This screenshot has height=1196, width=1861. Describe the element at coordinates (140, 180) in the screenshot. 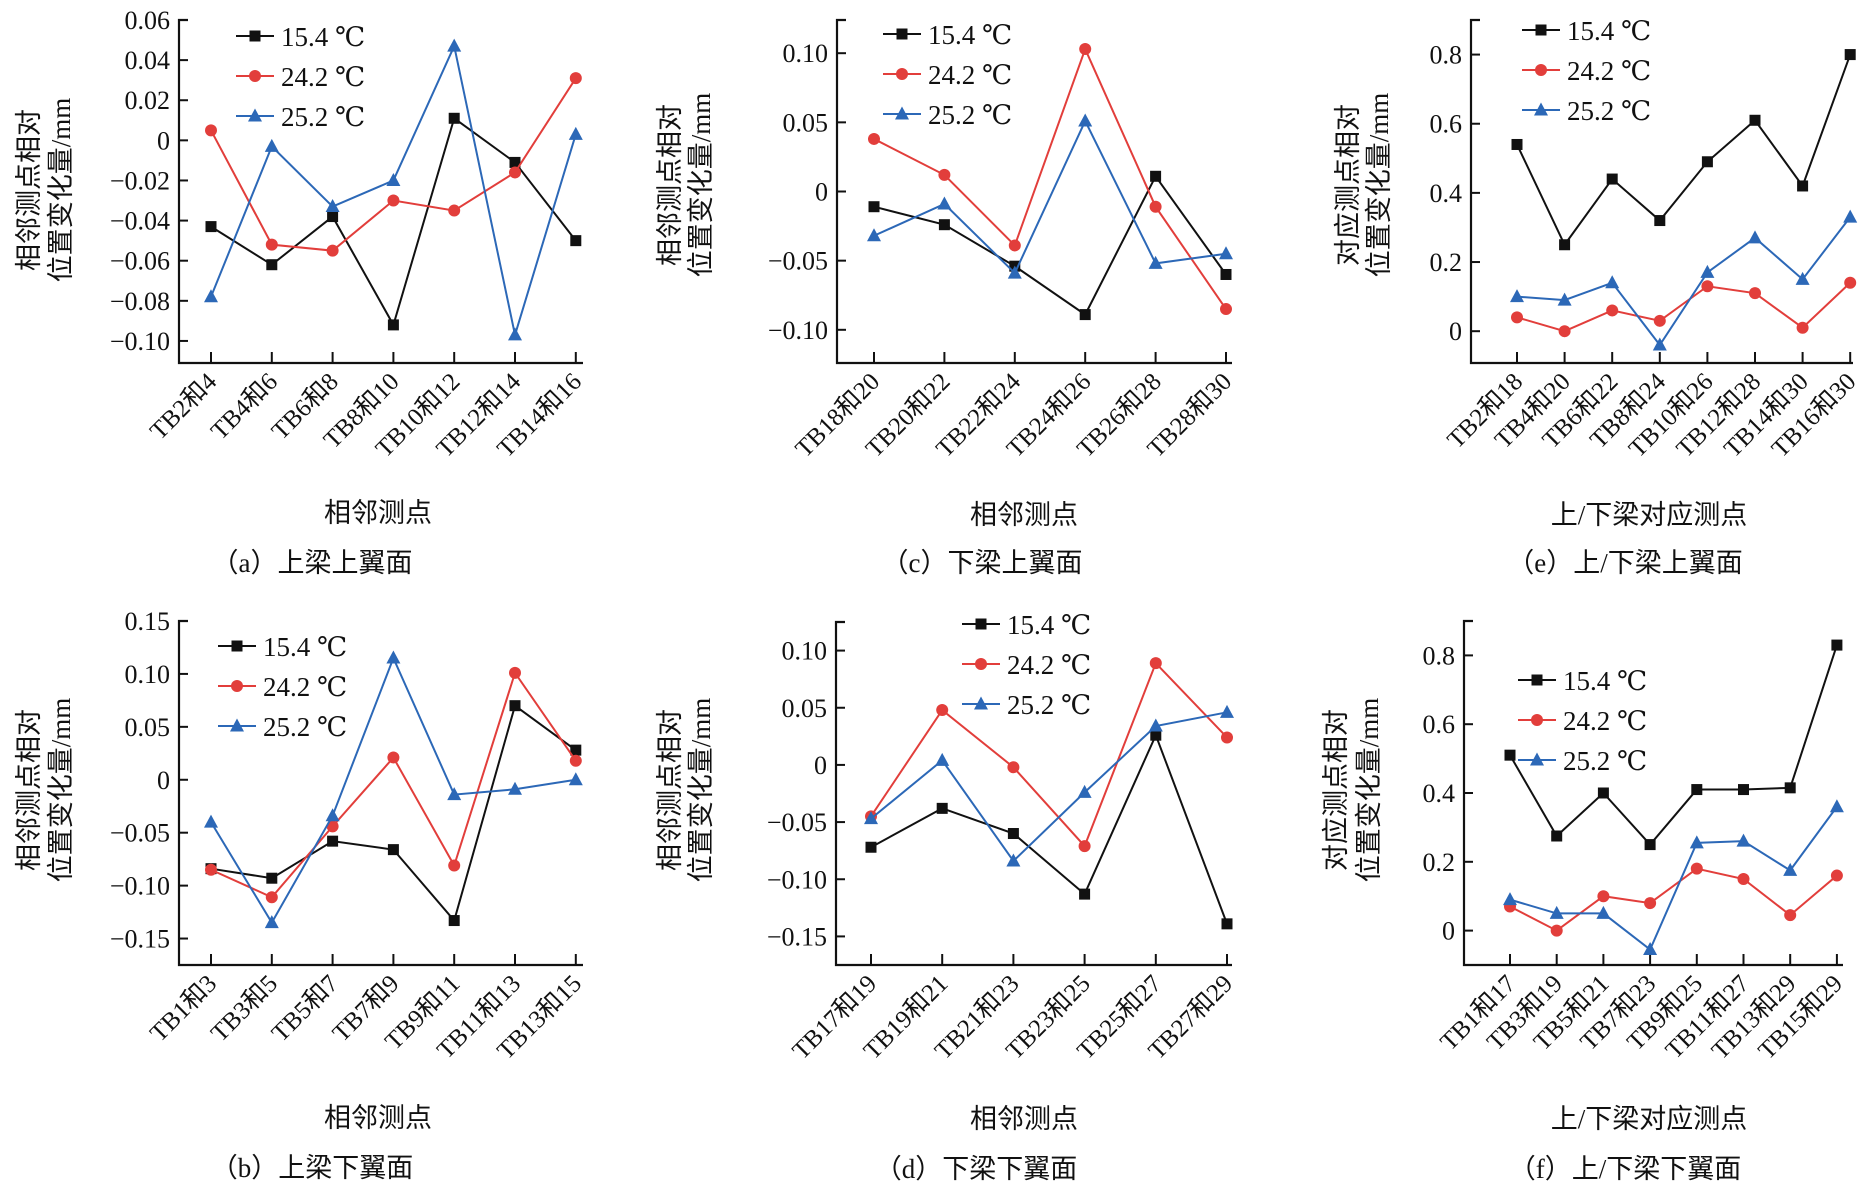

I see `y-tick-label: −0.02` at that location.